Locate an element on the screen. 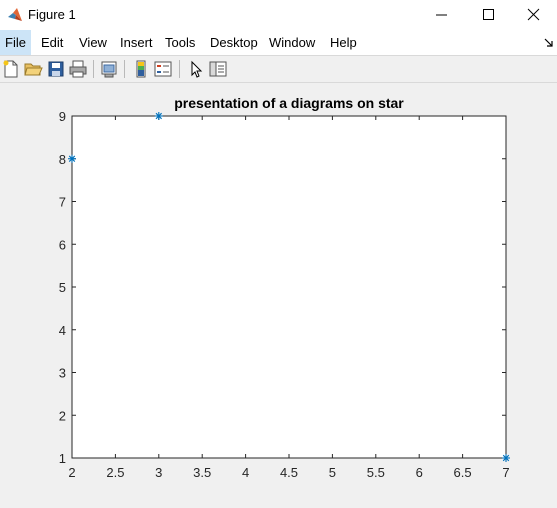  close-button is located at coordinates (534, 15).